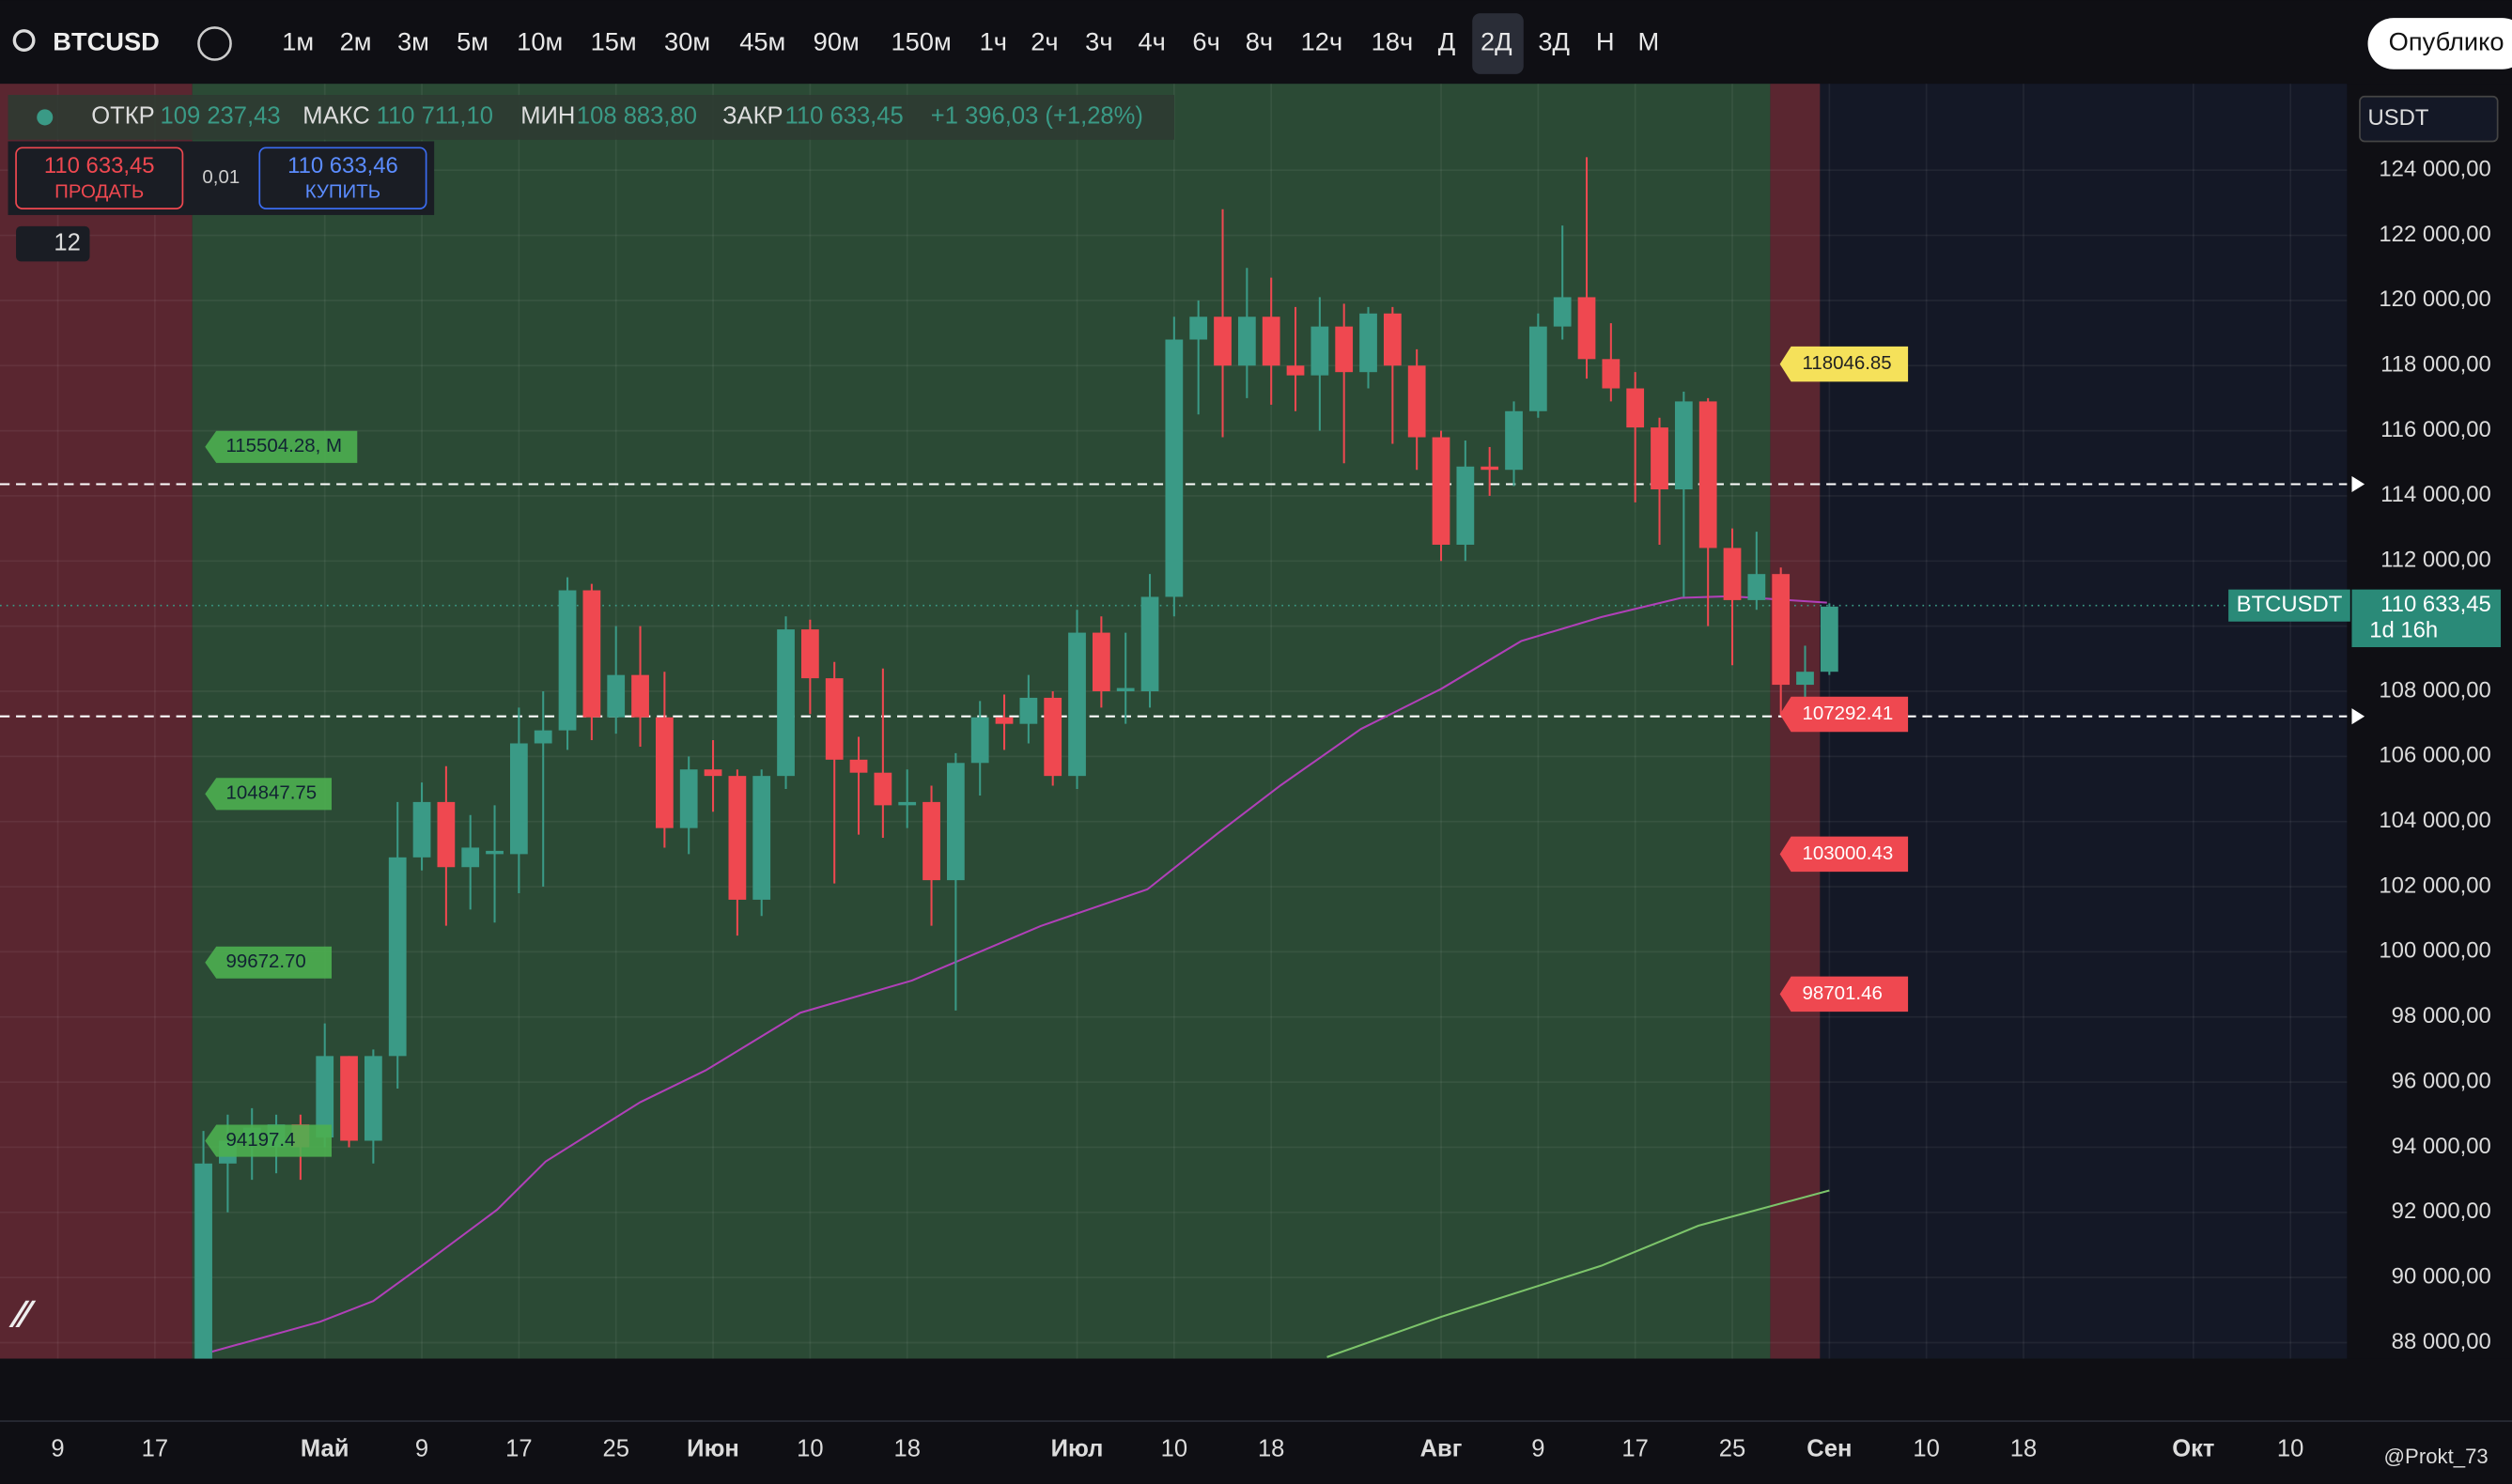  What do you see at coordinates (298, 41) in the screenshot?
I see `interval-button: 1м` at bounding box center [298, 41].